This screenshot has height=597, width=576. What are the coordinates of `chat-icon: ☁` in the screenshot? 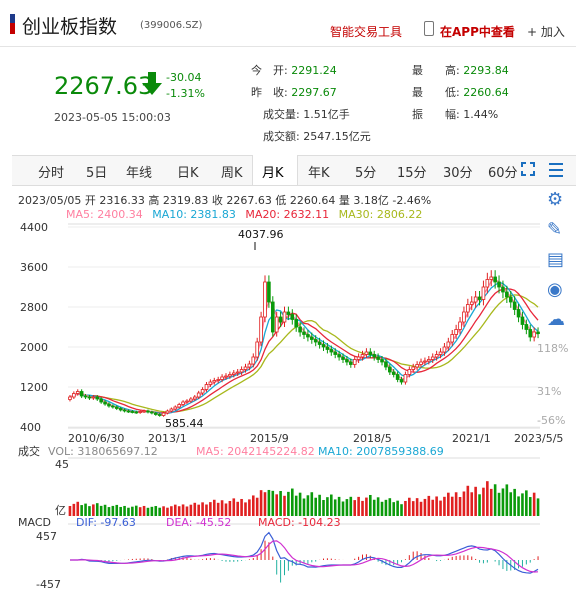 It's located at (556, 319).